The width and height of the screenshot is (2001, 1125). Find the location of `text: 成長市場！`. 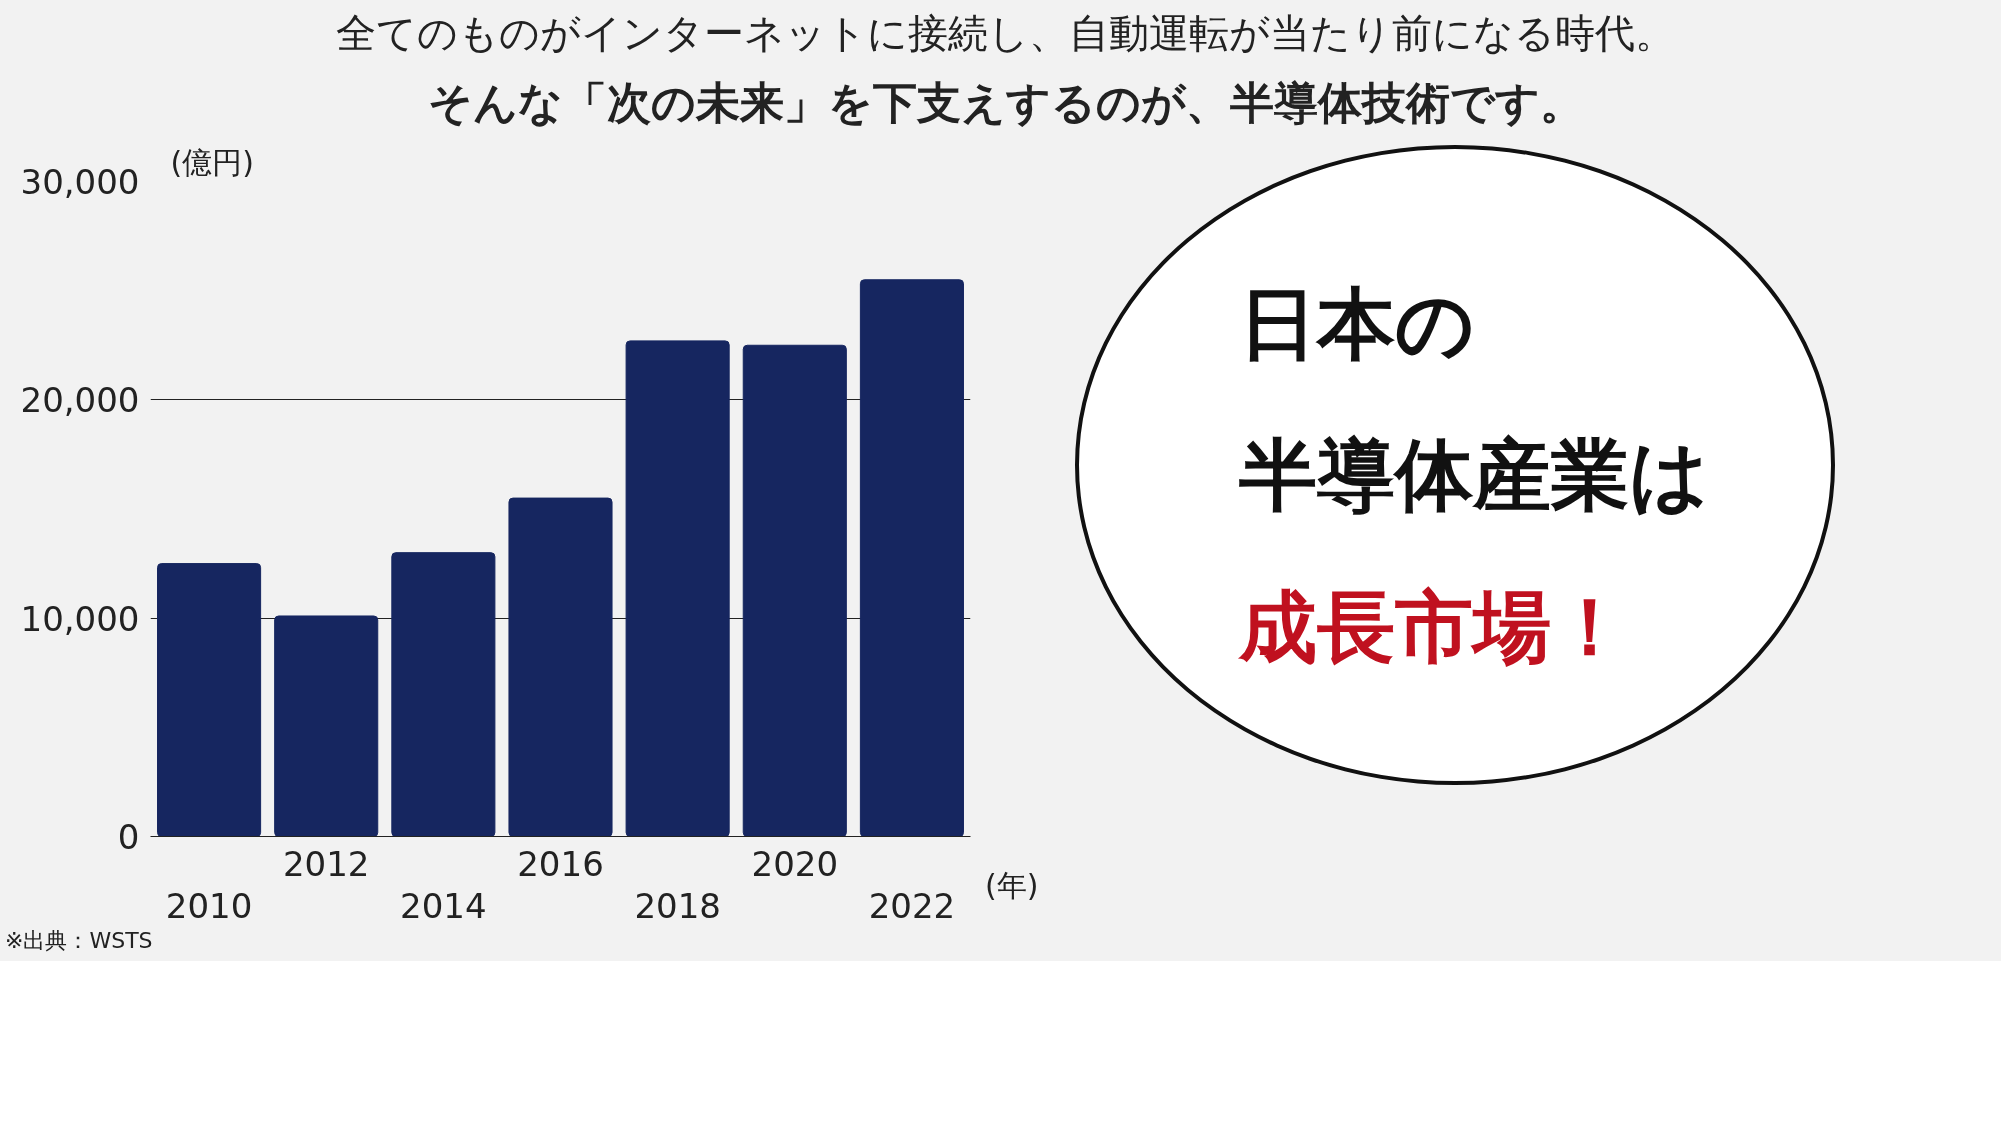

text: 成長市場！ is located at coordinates (1434, 627).